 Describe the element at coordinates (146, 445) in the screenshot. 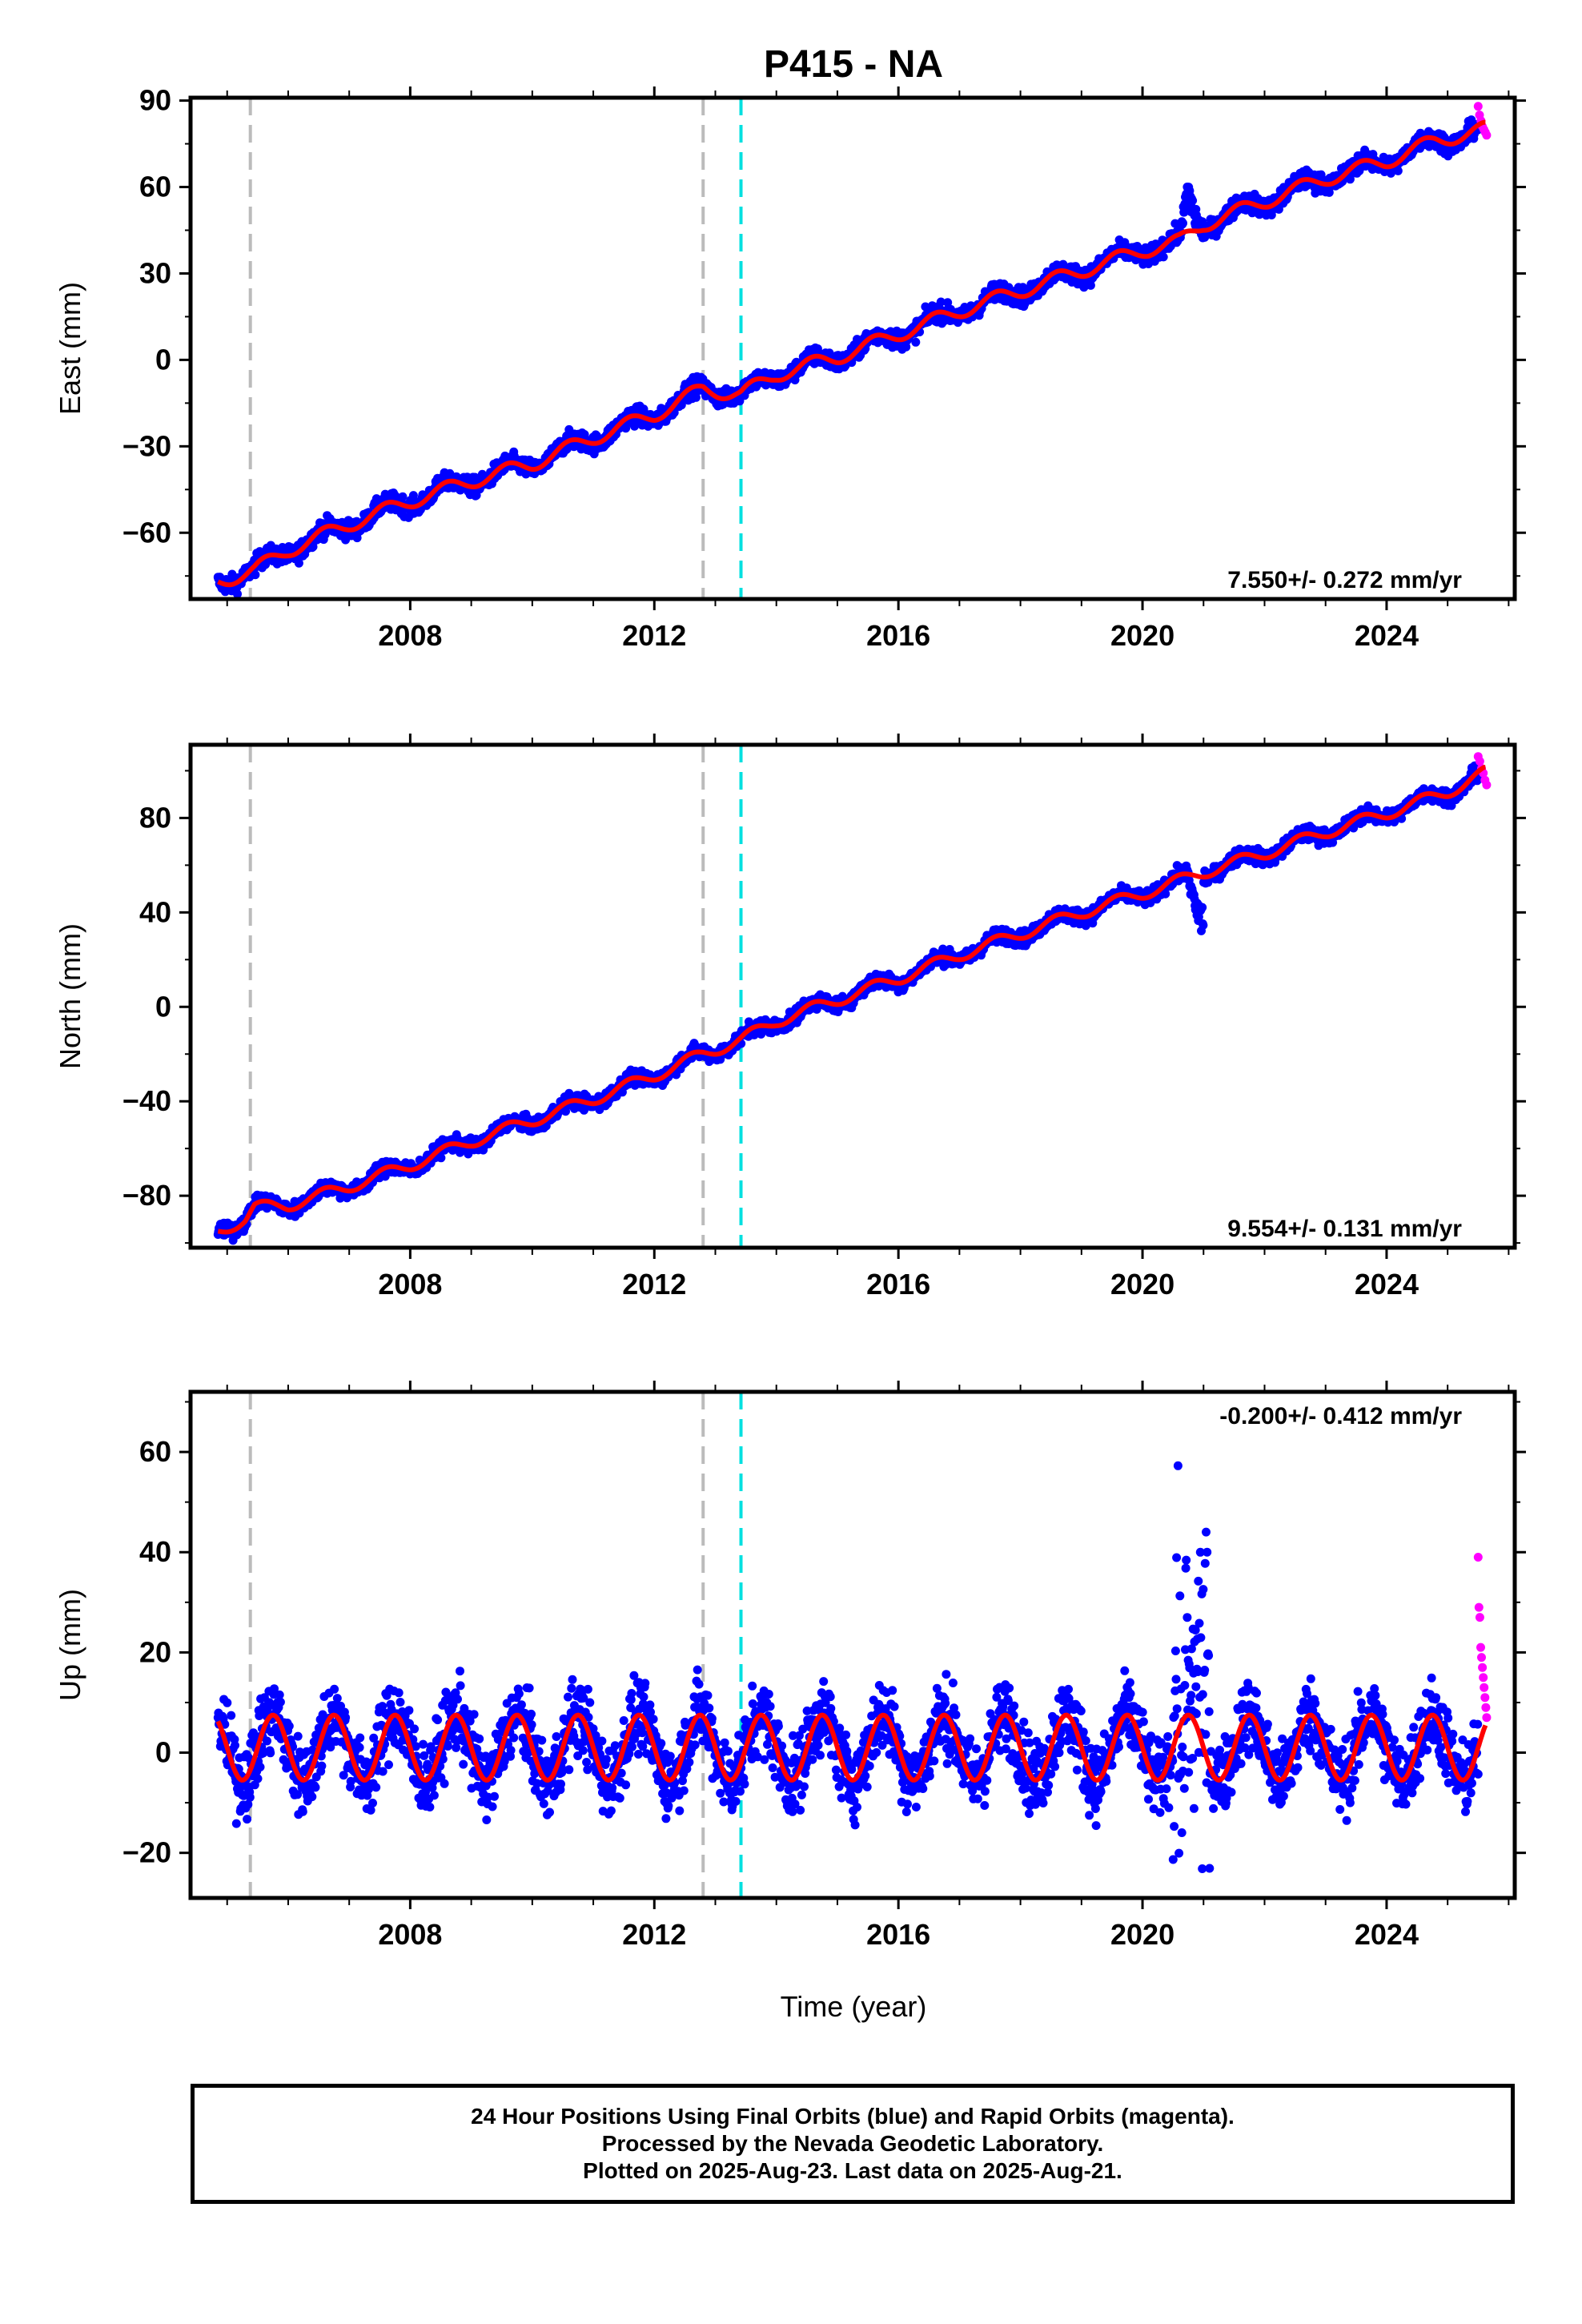

I see `east-y-tick-label: −30` at that location.